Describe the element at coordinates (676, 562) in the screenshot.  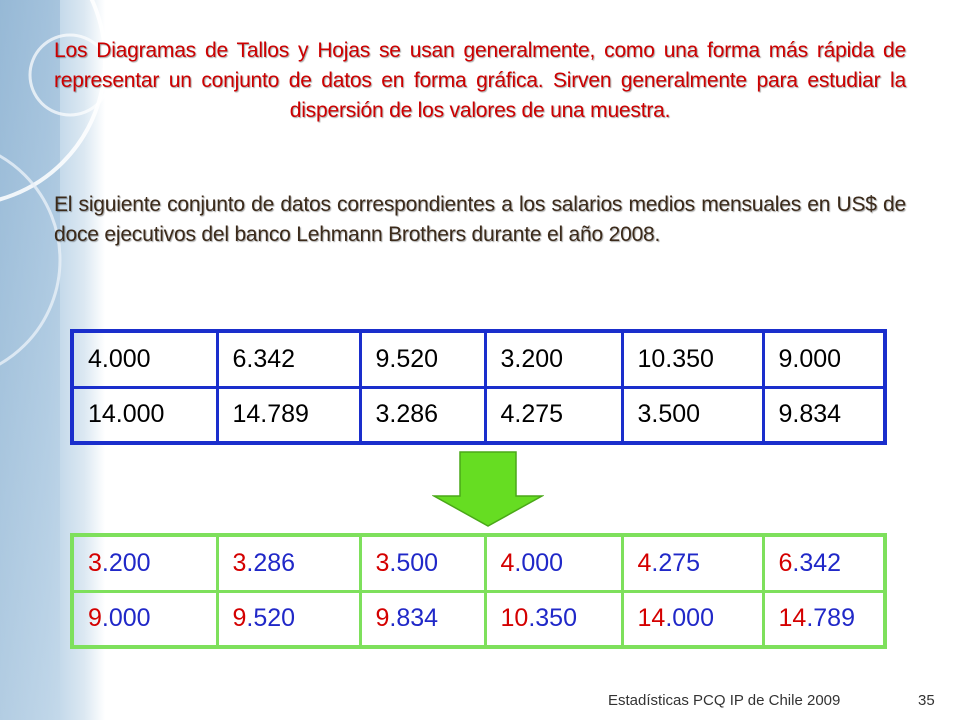
I see `leaf-digits: .275` at that location.